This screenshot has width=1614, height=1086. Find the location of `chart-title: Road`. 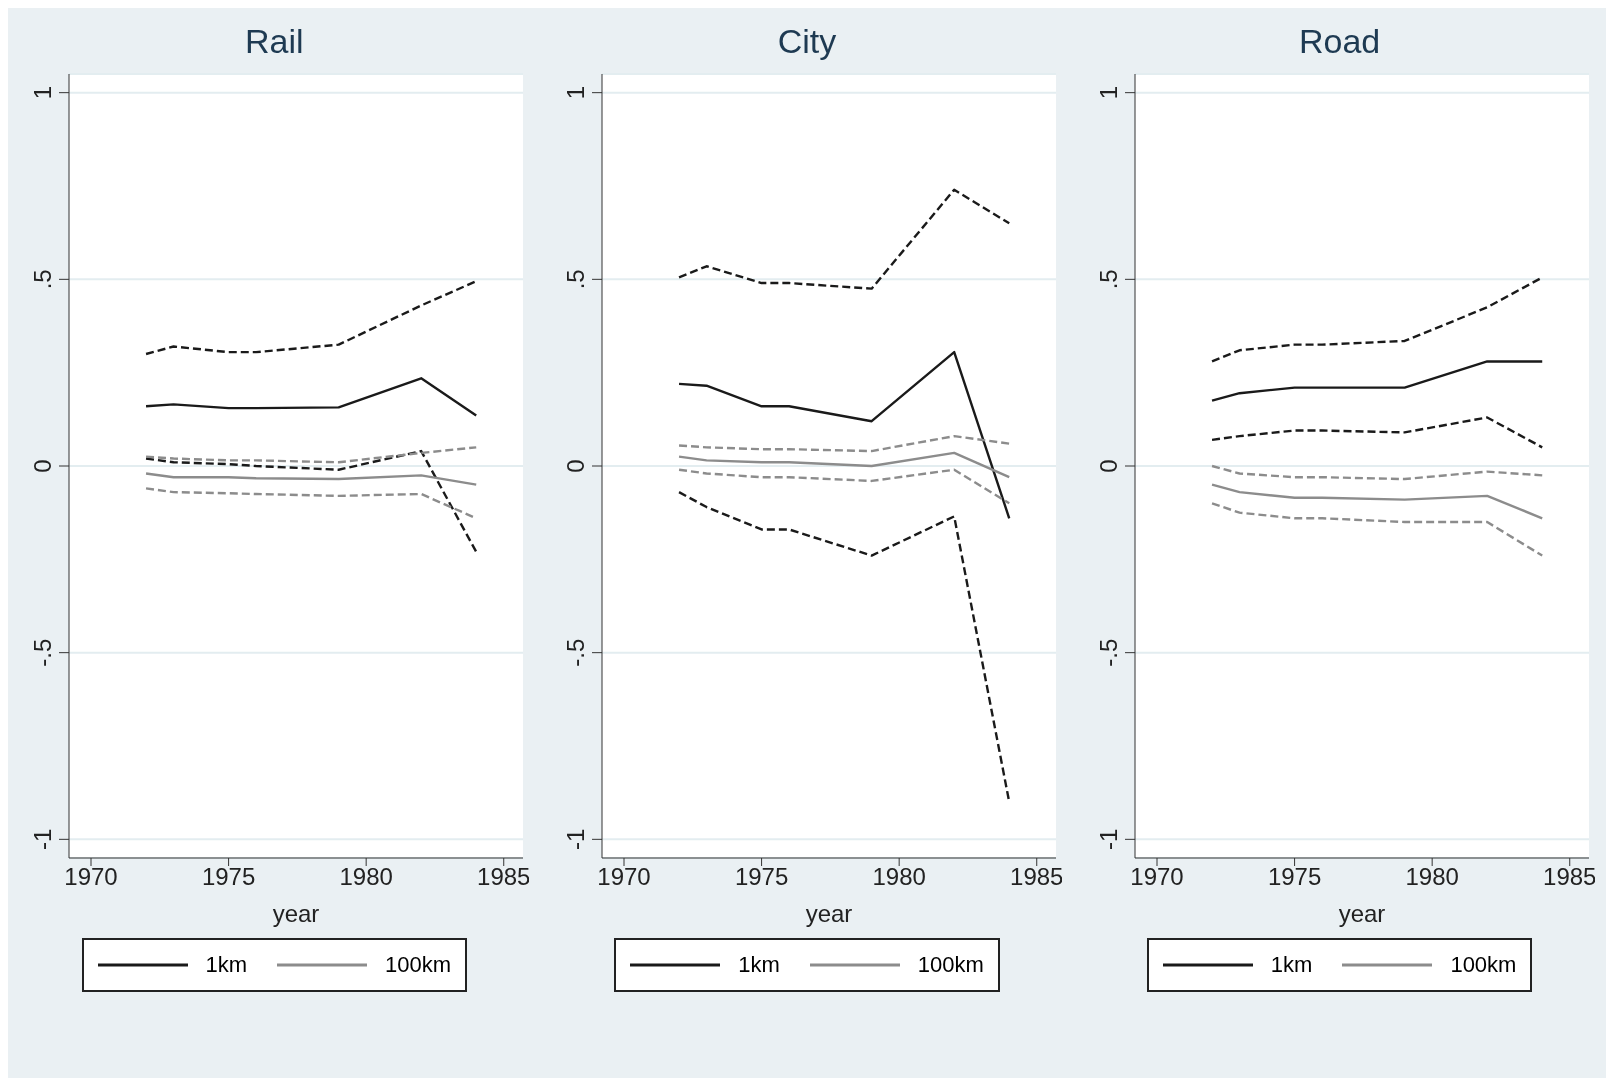

chart-title: Road is located at coordinates (1340, 42).